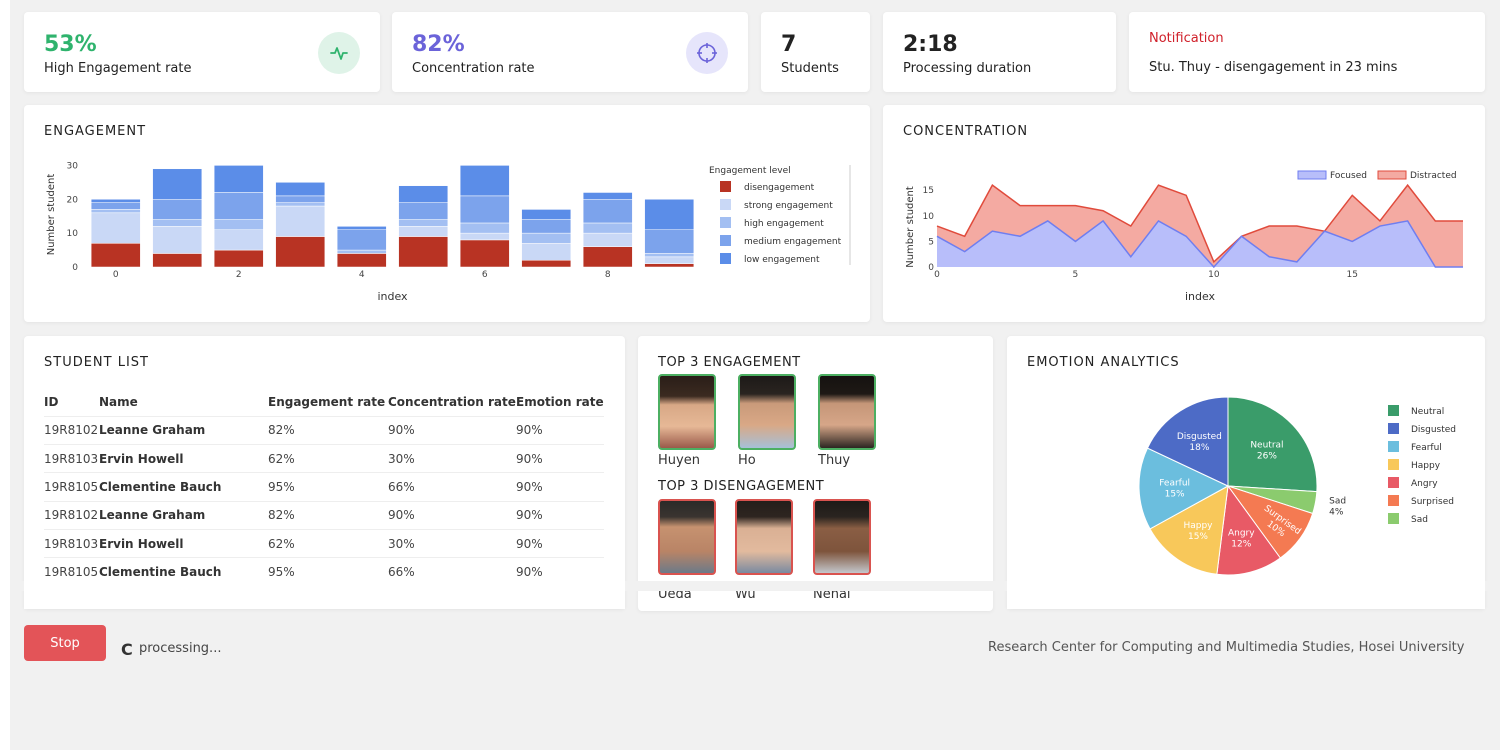 The width and height of the screenshot is (1500, 750). Describe the element at coordinates (73, 200) in the screenshot. I see `y-tick-label: 20` at that location.